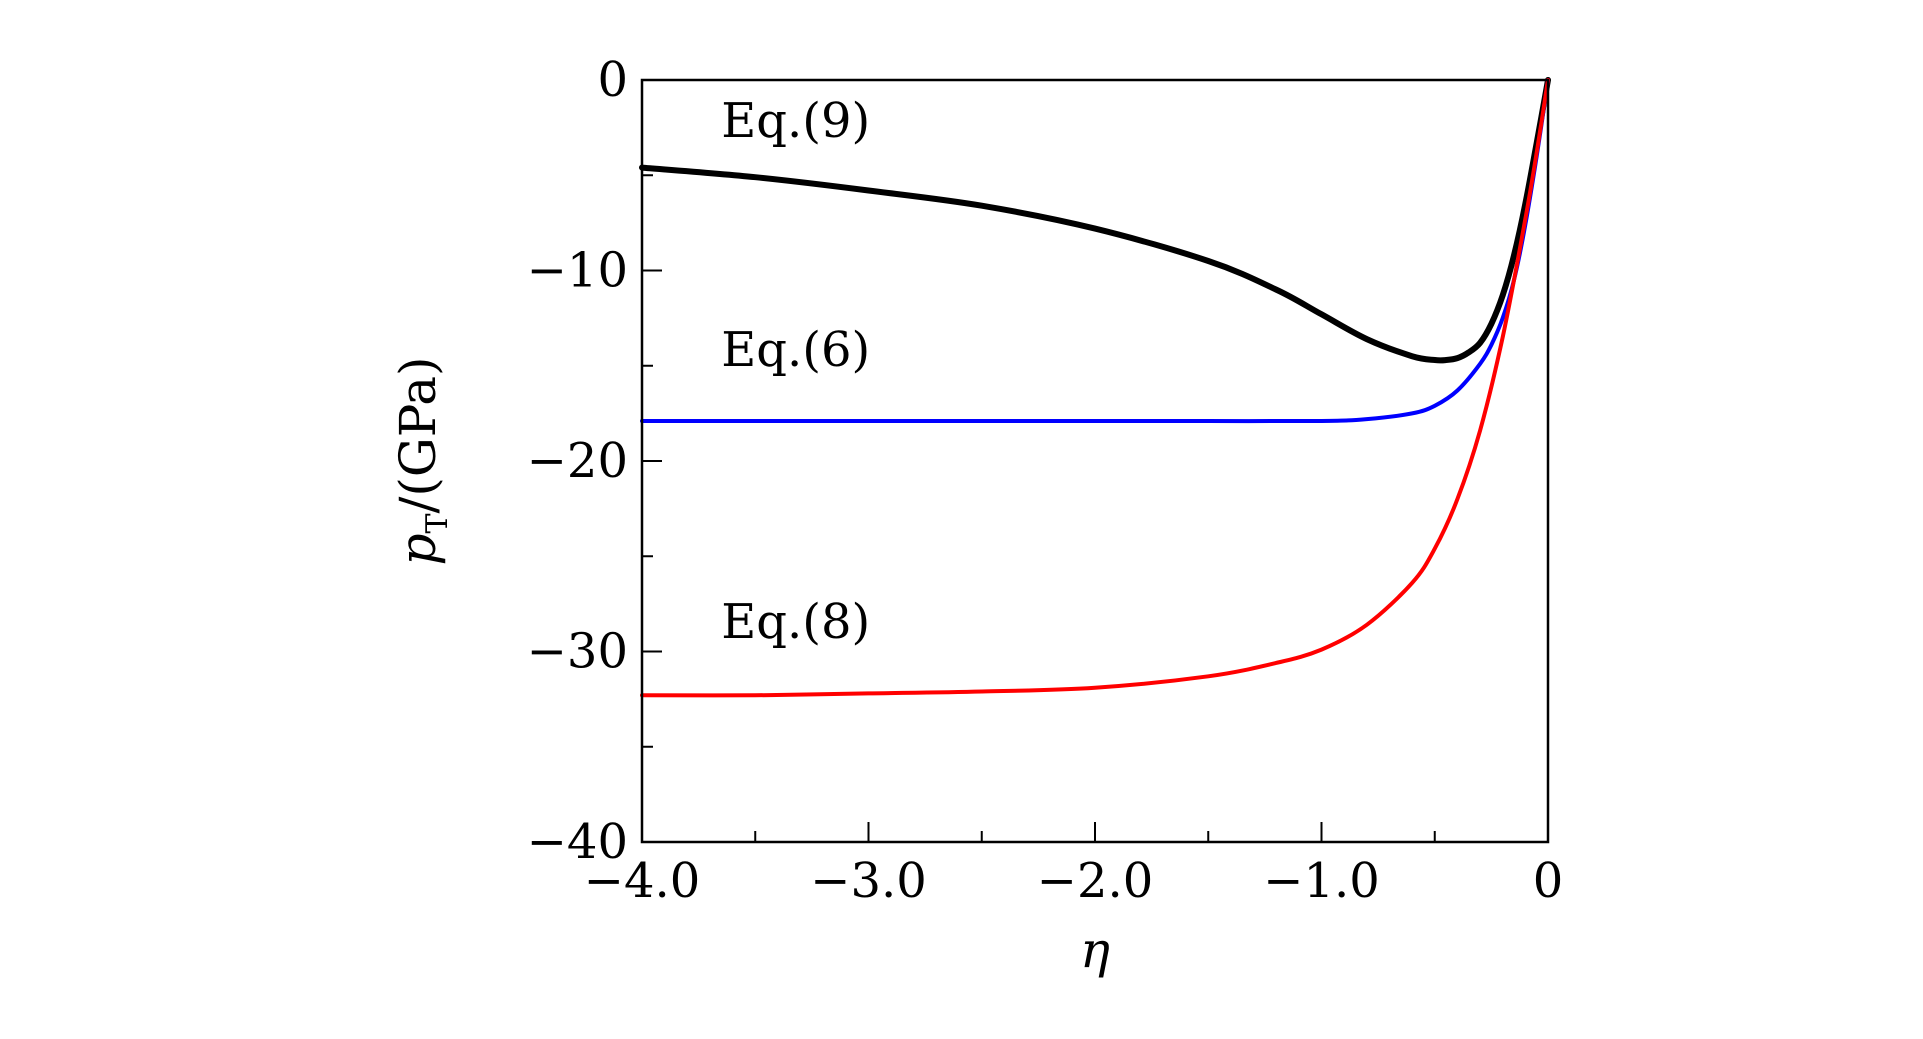 The width and height of the screenshot is (1923, 1039). What do you see at coordinates (418, 550) in the screenshot?
I see `y-axis-symbol: p` at bounding box center [418, 550].